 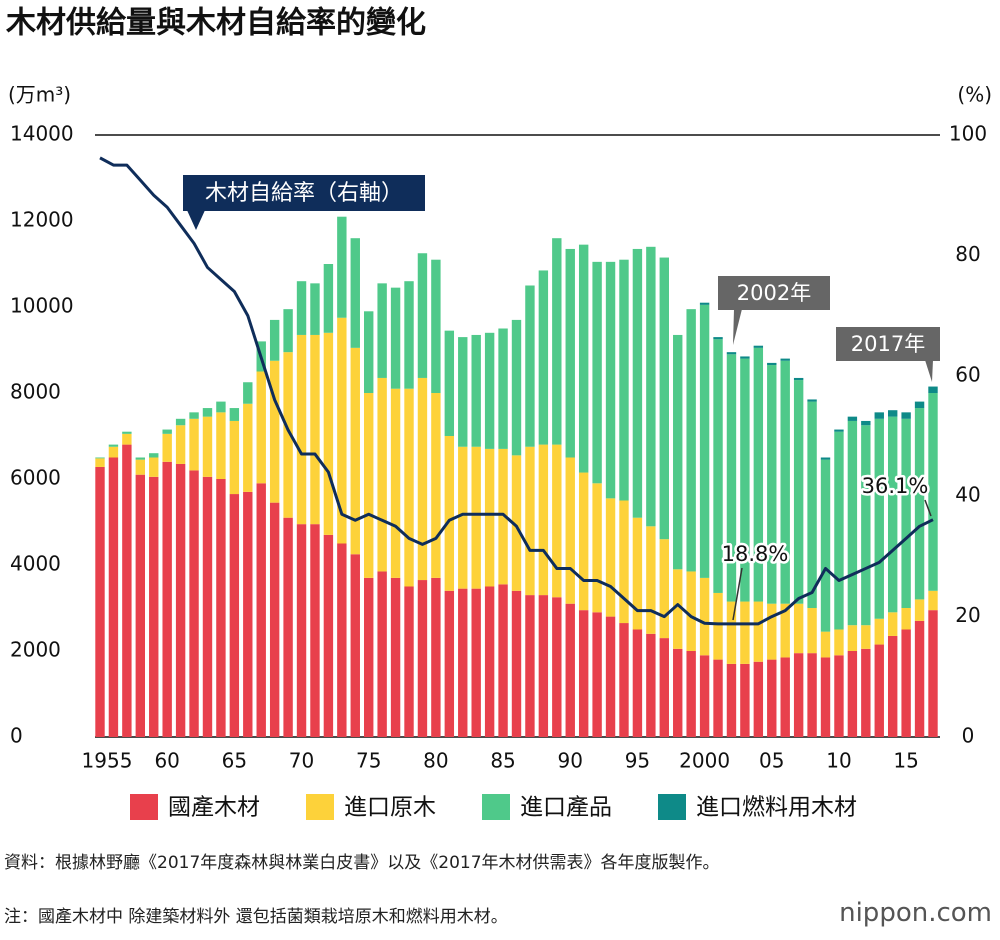 What do you see at coordinates (967, 615) in the screenshot?
I see `y2-tick-label: 20` at bounding box center [967, 615].